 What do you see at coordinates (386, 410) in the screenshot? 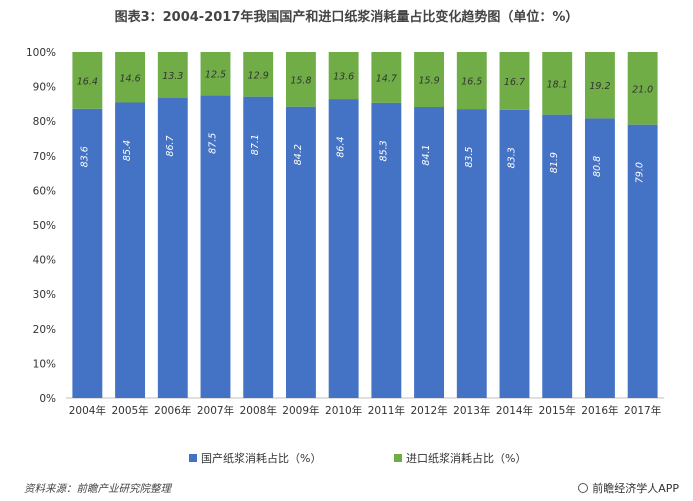
I see `x-tick-label: 2011年` at bounding box center [386, 410].